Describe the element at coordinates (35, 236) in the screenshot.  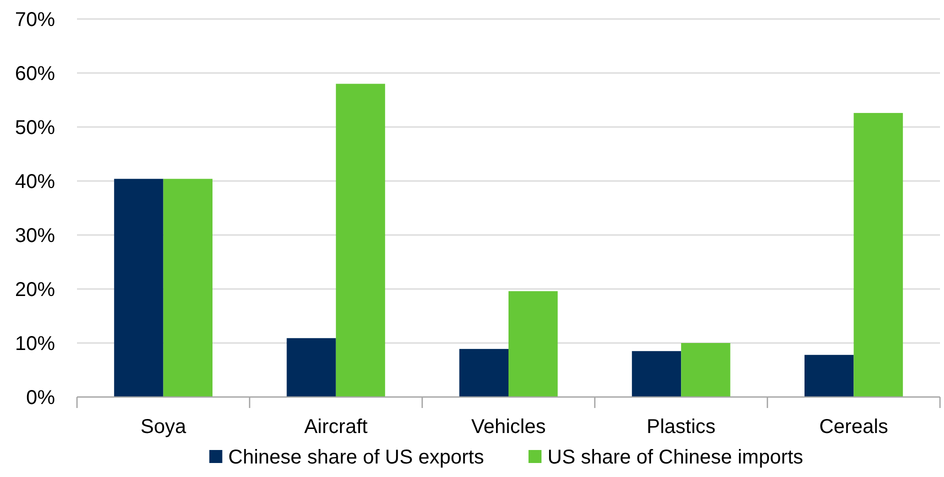
I see `y-tick-label: 30%` at that location.